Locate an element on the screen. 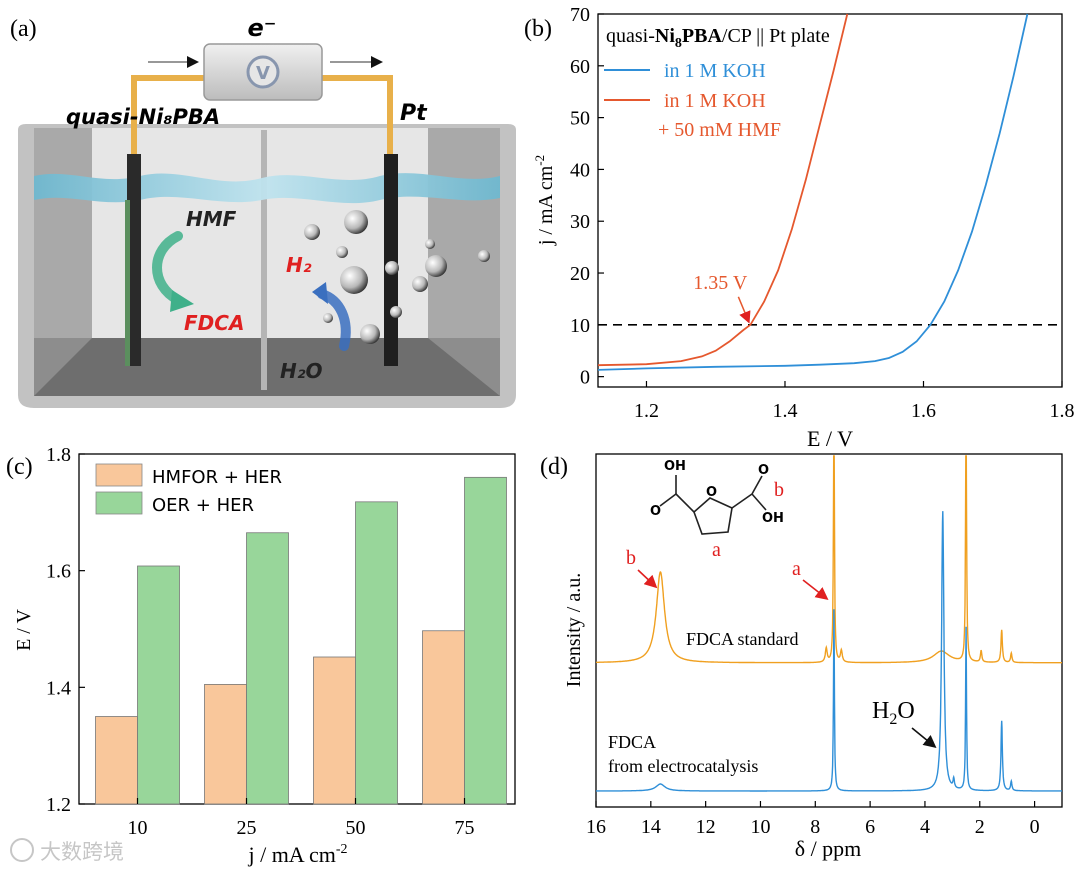  bond-co-double-right is located at coordinates (757, 485).